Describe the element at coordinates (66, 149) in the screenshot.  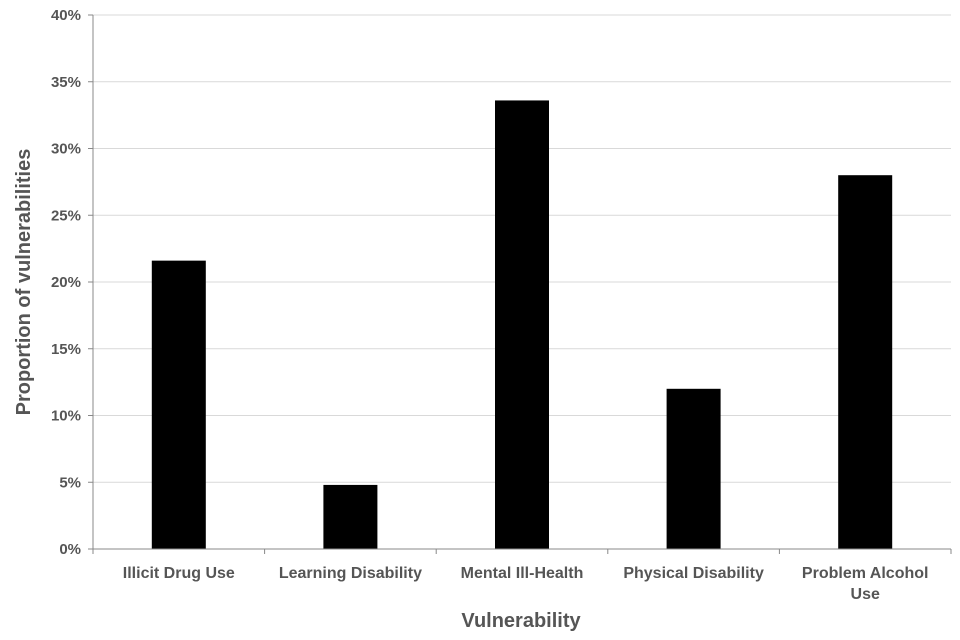
I see `y-tick-label: 30%` at that location.